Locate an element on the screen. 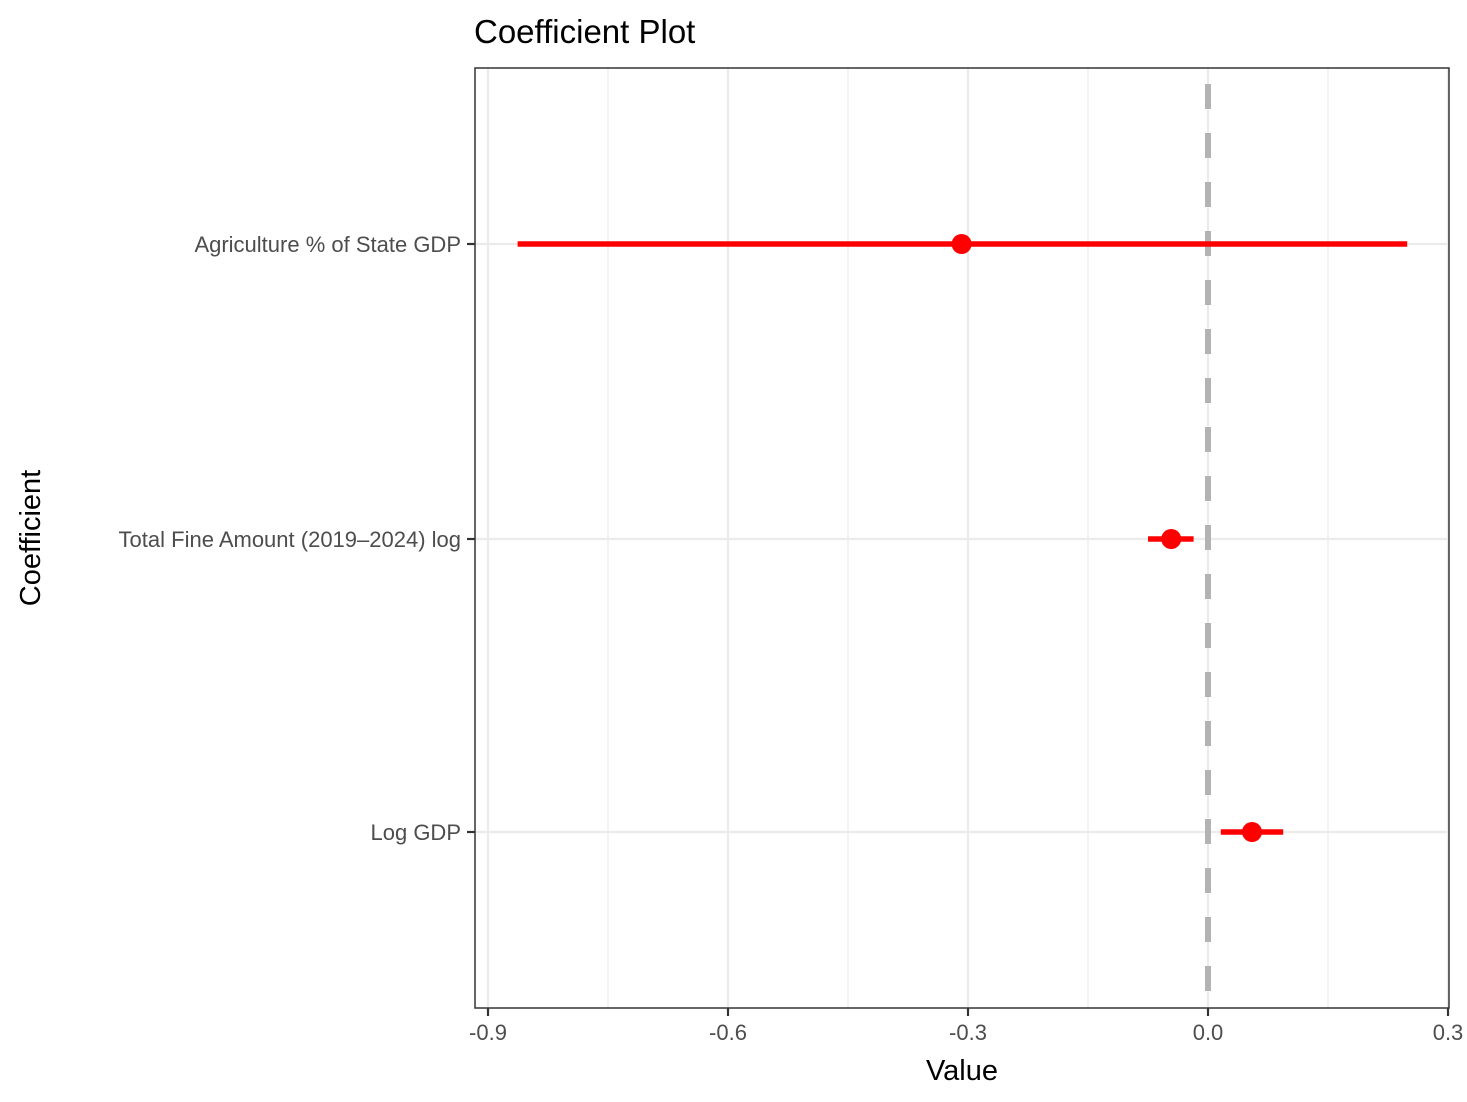  y-axis-title: Coefficient is located at coordinates (31, 538).